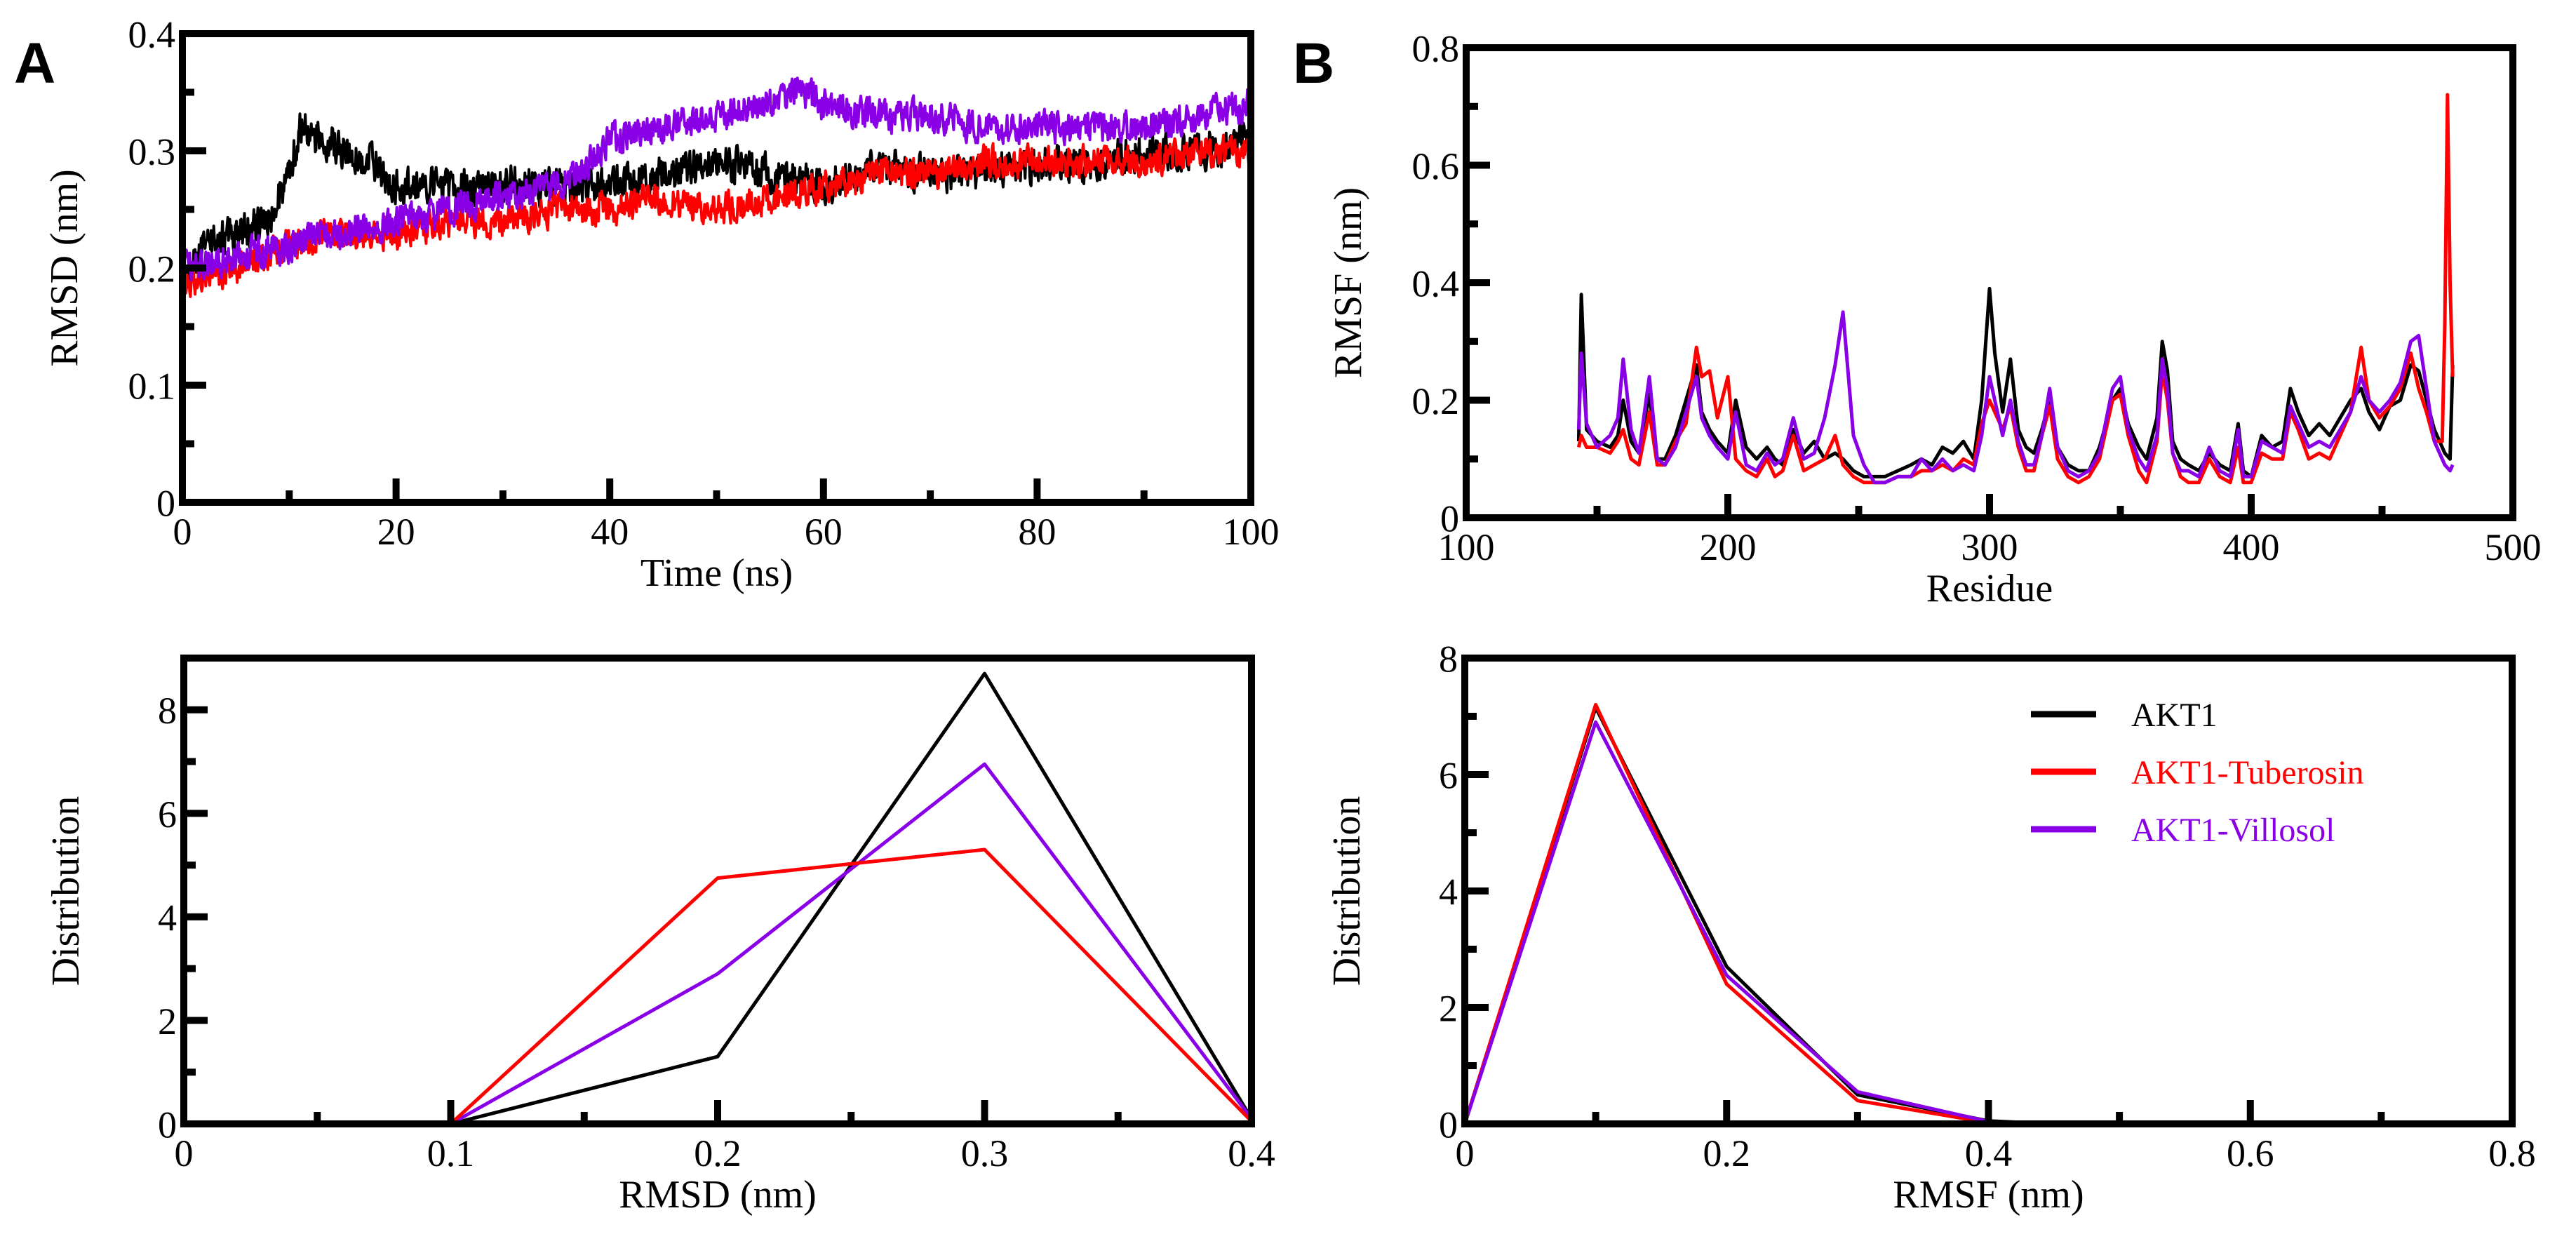 The image size is (2576, 1260). I want to click on x-tick-label: 0.6, so click(2250, 1153).